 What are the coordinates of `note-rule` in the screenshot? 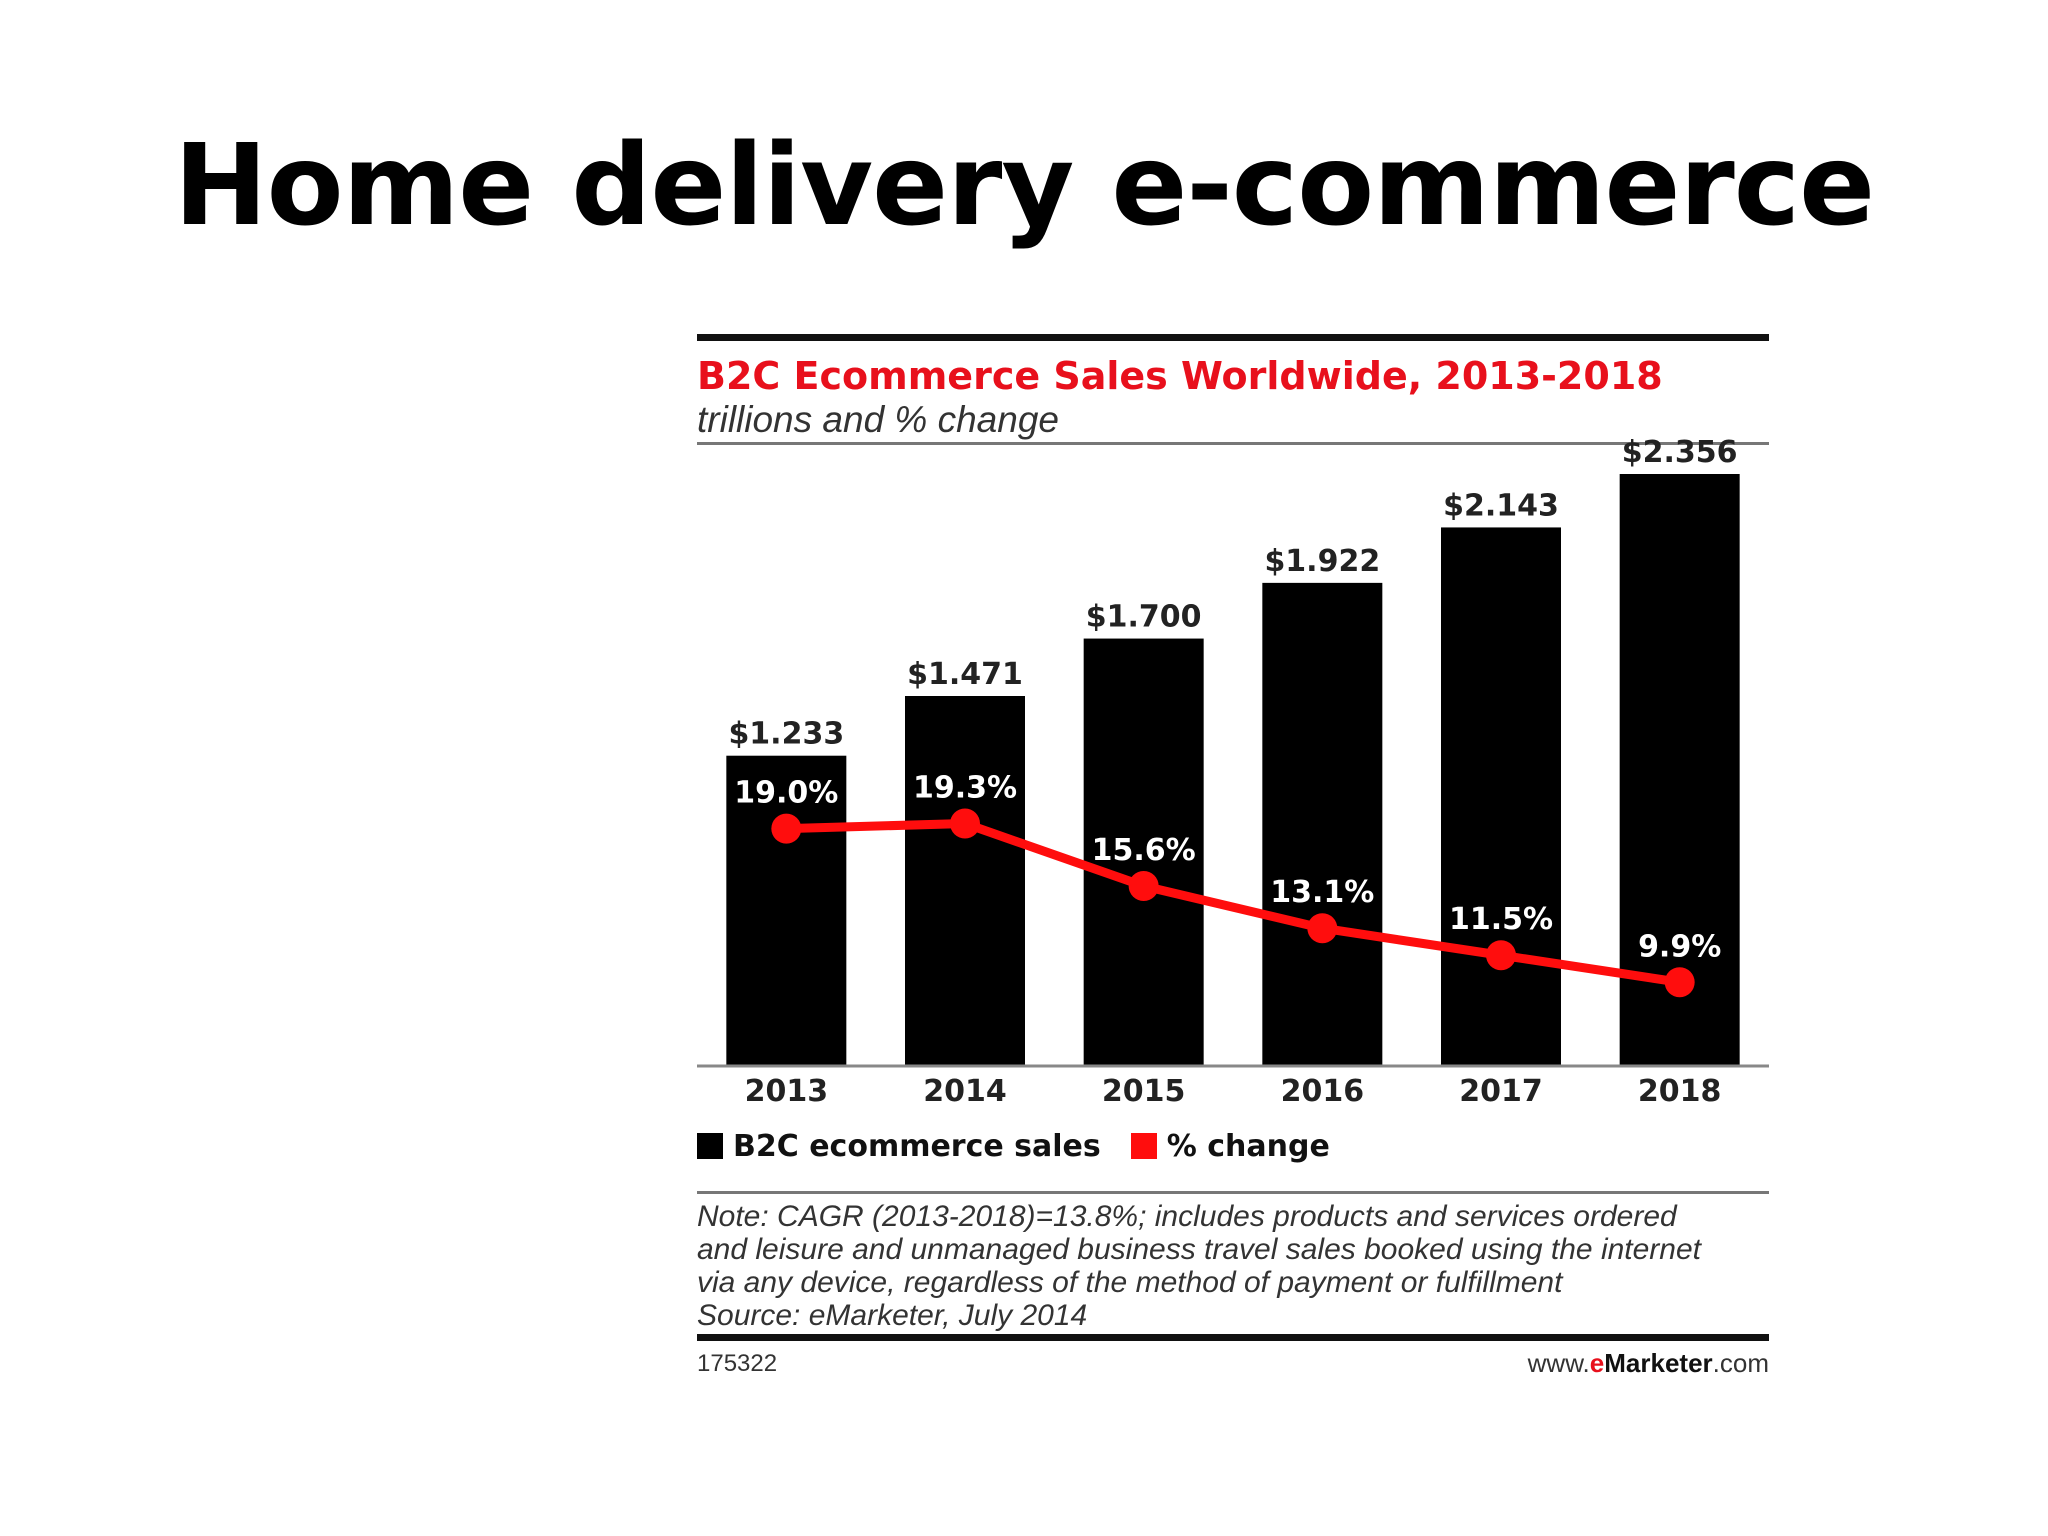 It's located at (1233, 1192).